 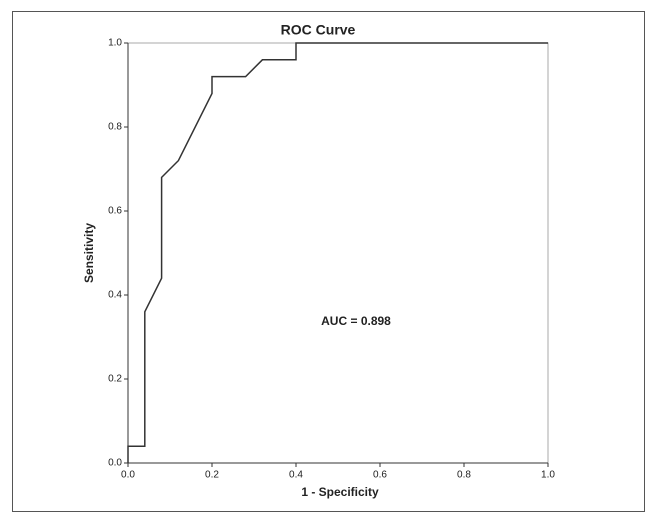 What do you see at coordinates (89, 253) in the screenshot?
I see `y-axis-label: Sensitivity` at bounding box center [89, 253].